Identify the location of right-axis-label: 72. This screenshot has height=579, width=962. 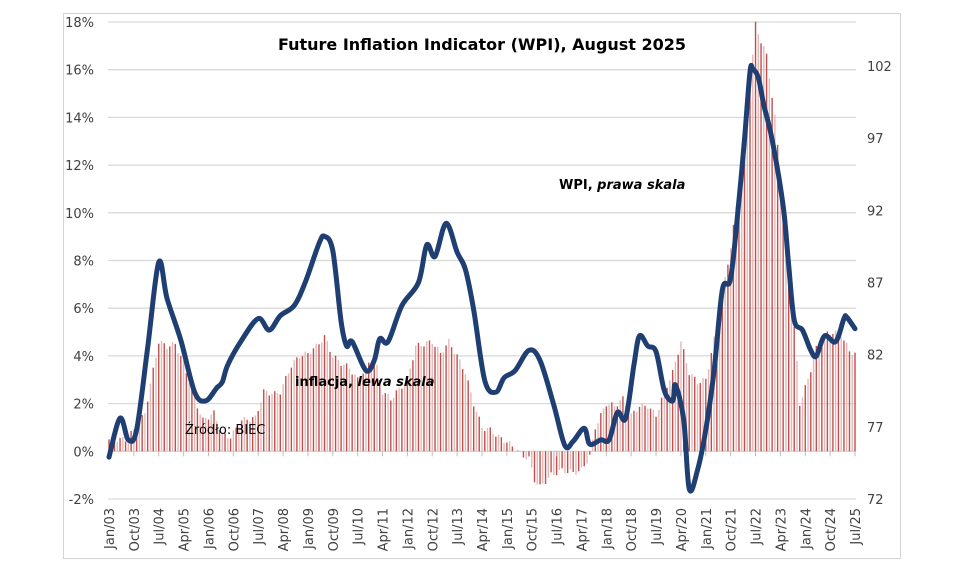
(875, 500).